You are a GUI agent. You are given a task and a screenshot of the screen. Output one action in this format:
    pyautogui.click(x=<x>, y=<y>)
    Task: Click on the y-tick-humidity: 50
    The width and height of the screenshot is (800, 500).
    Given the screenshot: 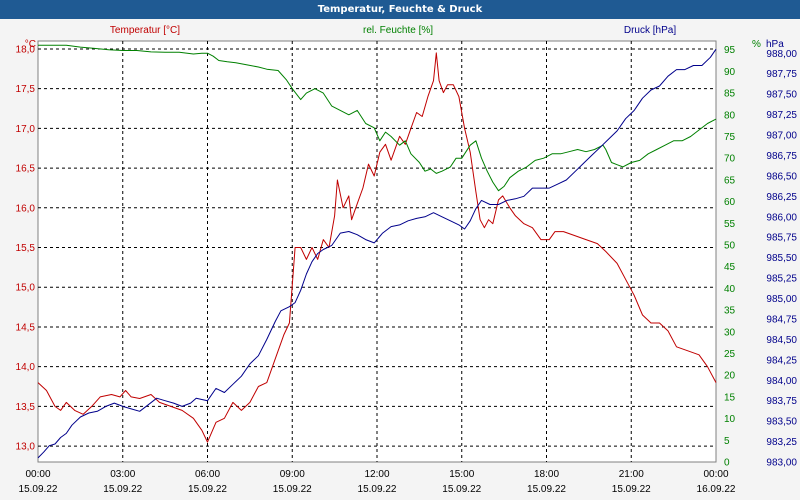 What is the action you would take?
    pyautogui.click(x=730, y=245)
    